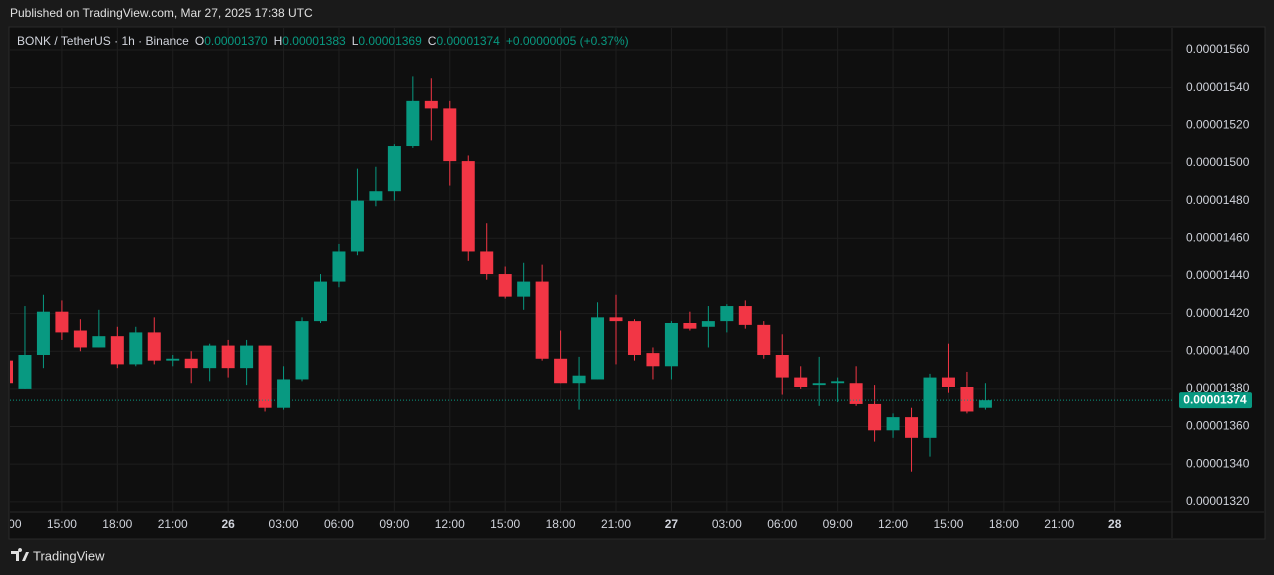  Describe the element at coordinates (1218, 350) in the screenshot. I see `y-tick-label: 0.00001400` at that location.